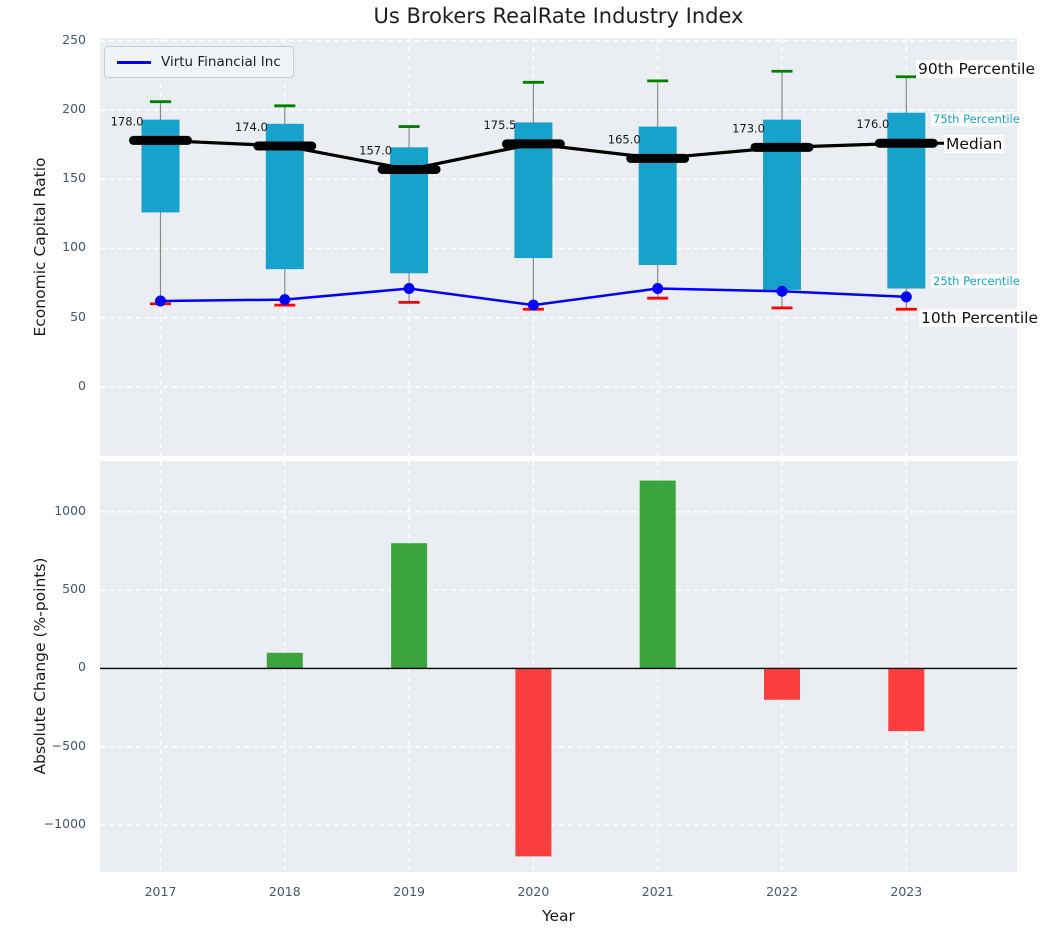 The width and height of the screenshot is (1053, 942). Describe the element at coordinates (906, 891) in the screenshot. I see `x-tick-label-year: 2023` at that location.